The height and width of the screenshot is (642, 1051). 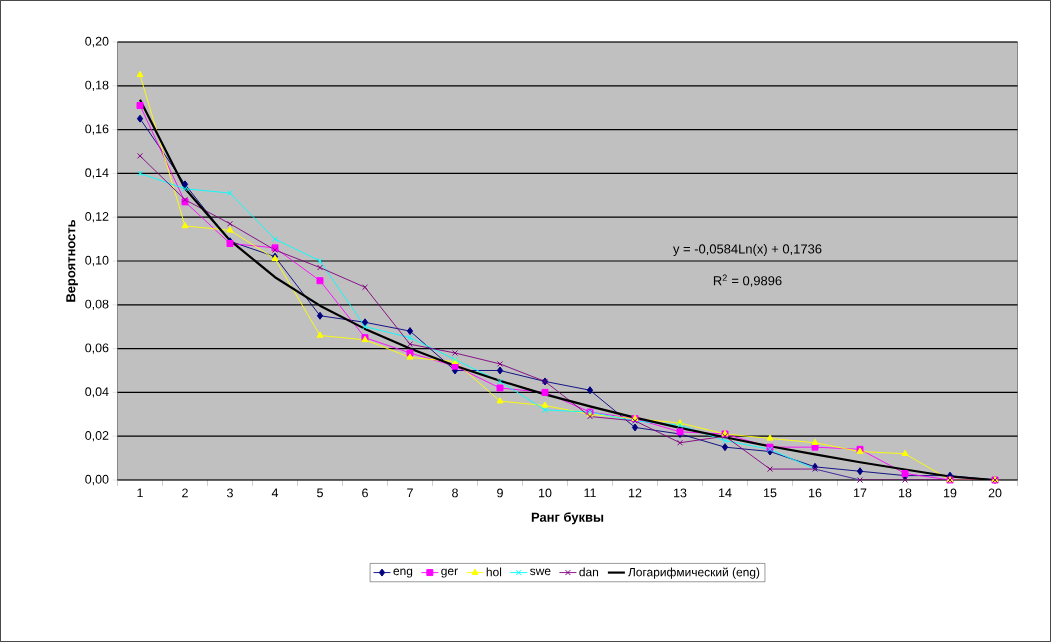 I want to click on y-axis-title: Вероятность, so click(x=72, y=260).